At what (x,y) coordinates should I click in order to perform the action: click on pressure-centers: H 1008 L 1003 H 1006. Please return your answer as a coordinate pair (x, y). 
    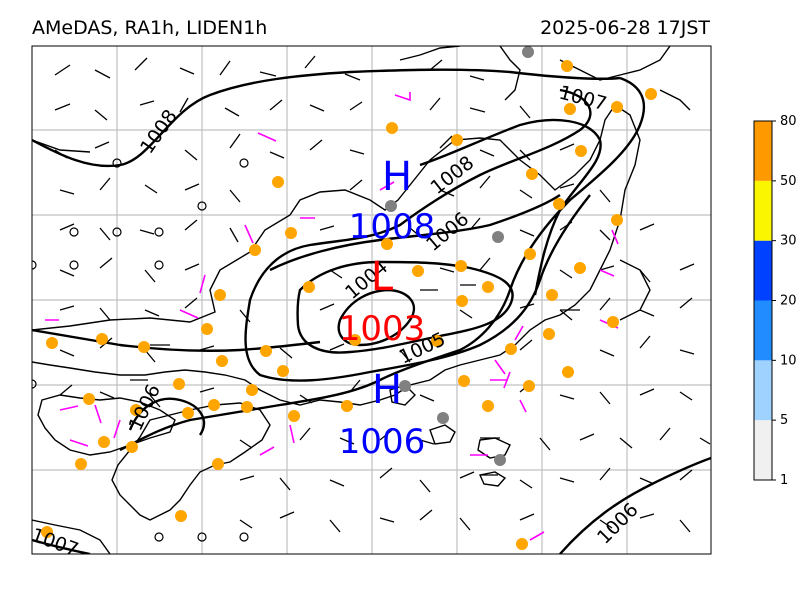
    Looking at the image, I should click on (387, 308).